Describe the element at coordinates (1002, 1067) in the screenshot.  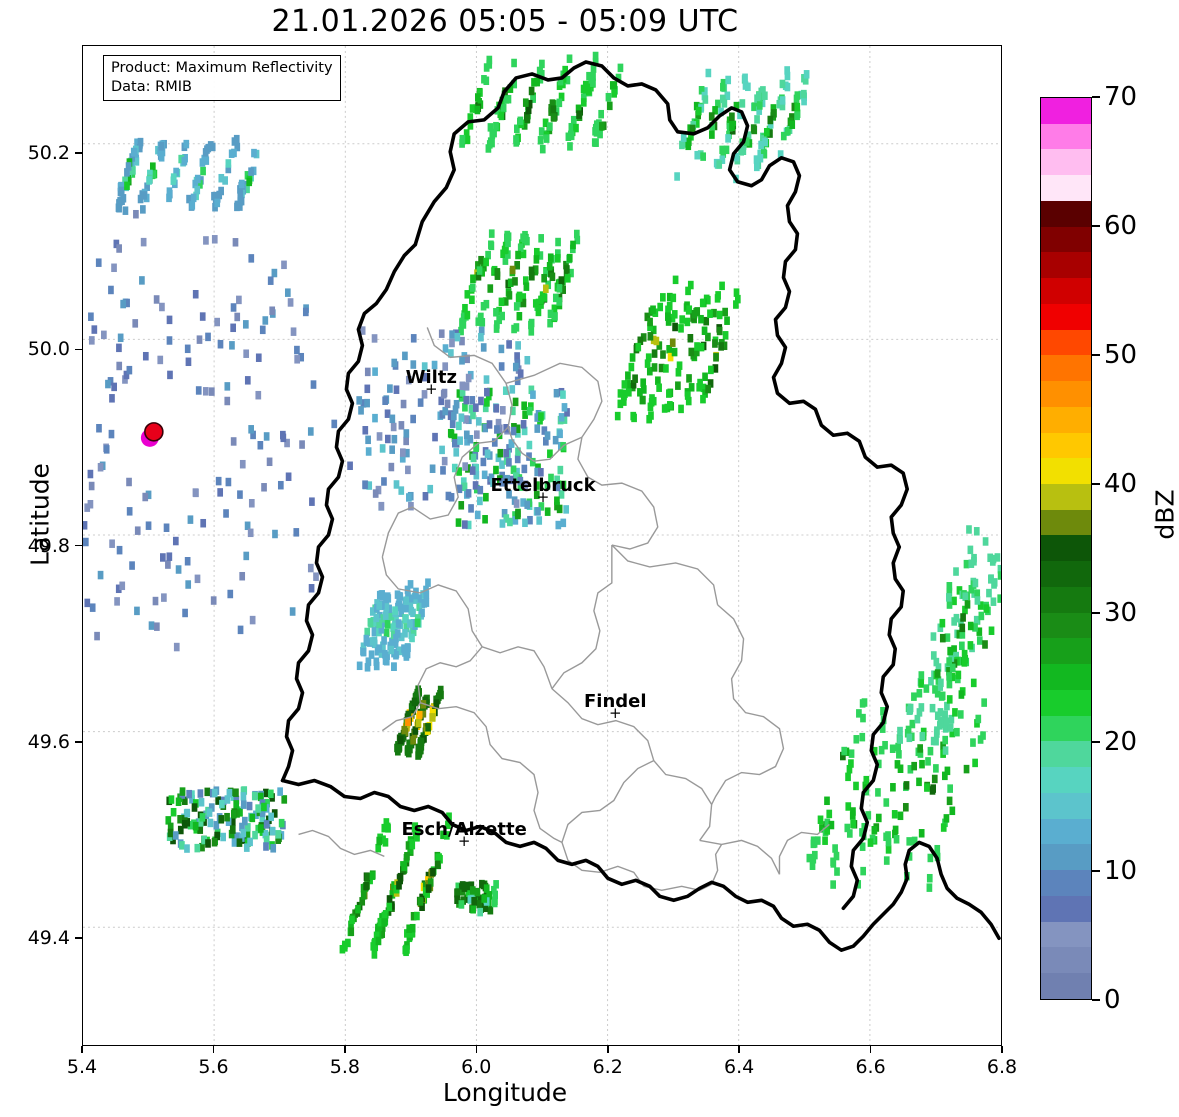
I see `x-tick-label: 6.8` at that location.